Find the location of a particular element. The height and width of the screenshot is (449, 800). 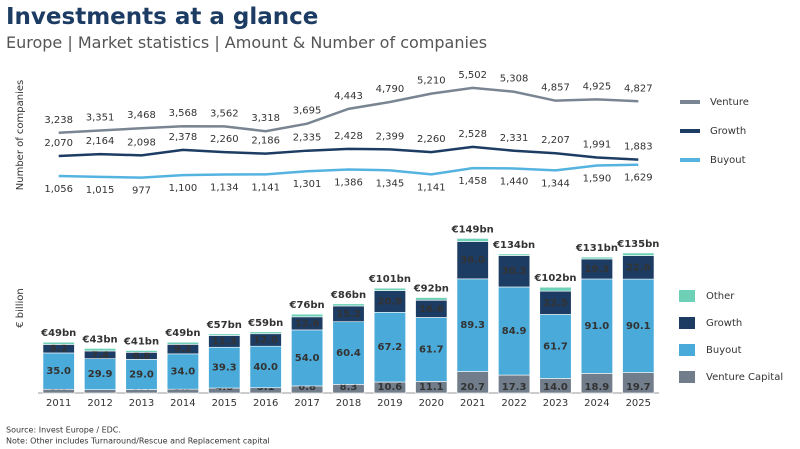

legend-label: Venture Capital is located at coordinates (744, 377).